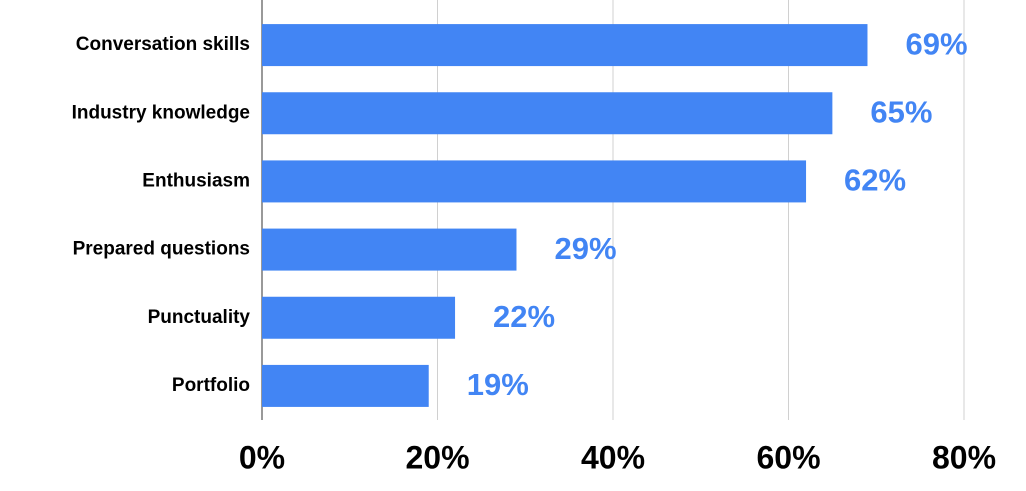  What do you see at coordinates (524, 316) in the screenshot?
I see `value-label: 22%` at bounding box center [524, 316].